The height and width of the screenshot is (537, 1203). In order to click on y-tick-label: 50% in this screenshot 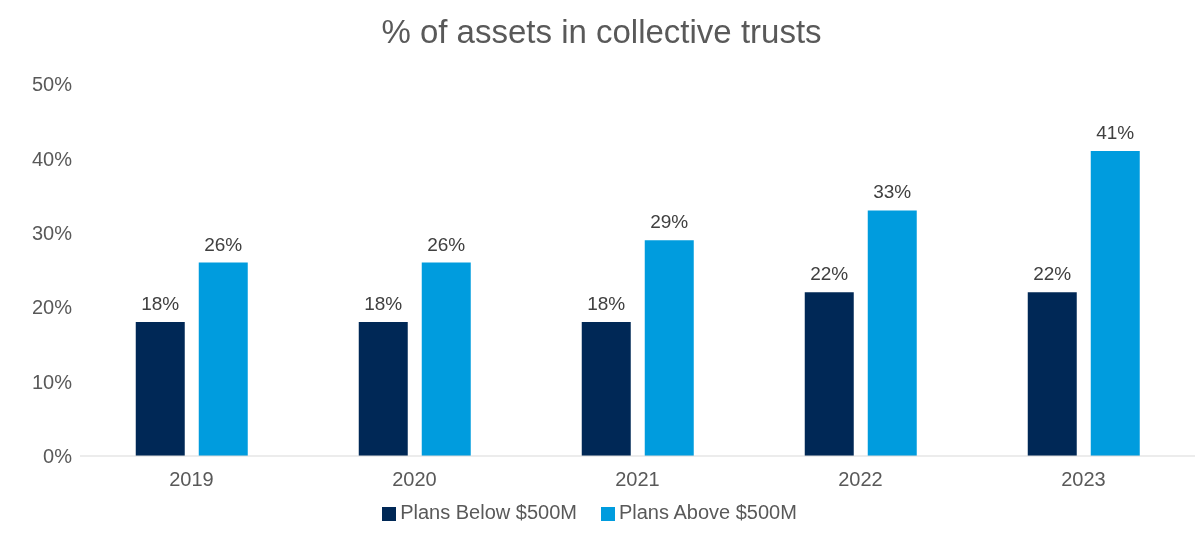, I will do `click(52, 84)`.